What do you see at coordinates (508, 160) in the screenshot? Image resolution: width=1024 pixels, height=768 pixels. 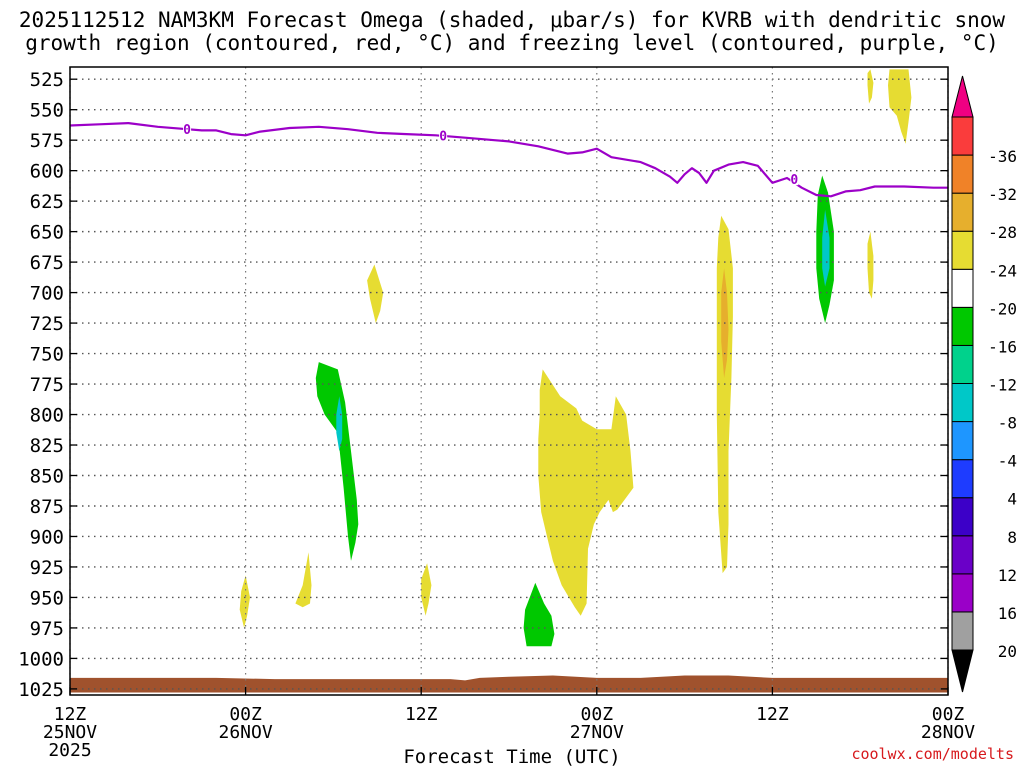 I see `freezing-level-line` at bounding box center [508, 160].